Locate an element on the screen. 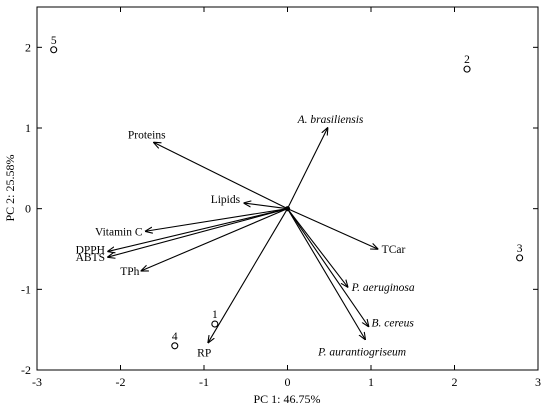 The image size is (550, 408). score-point-label: 5 is located at coordinates (54, 41).